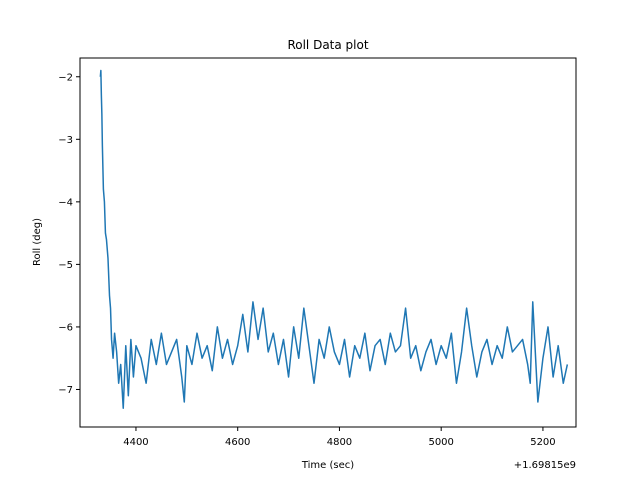 The width and height of the screenshot is (640, 480). I want to click on x-axis-offset-label: +1.69815e9, so click(545, 465).